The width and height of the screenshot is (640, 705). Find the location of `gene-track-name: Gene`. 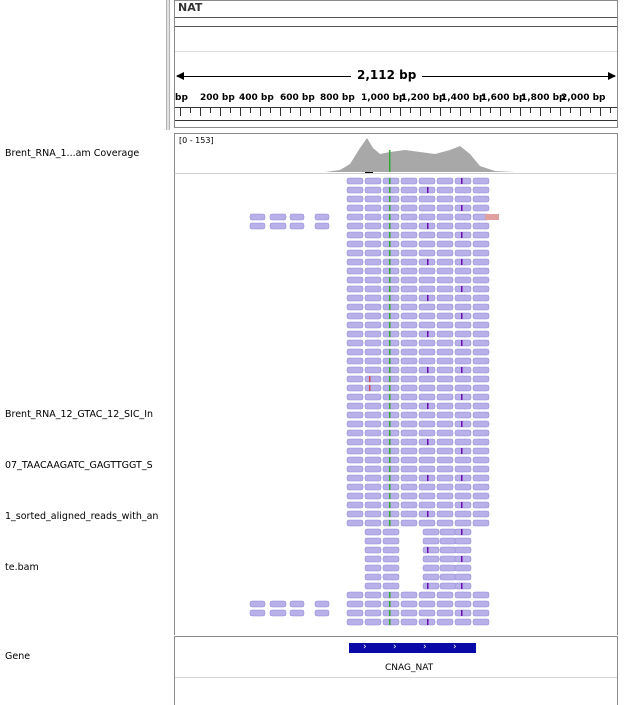

gene-track-name: Gene is located at coordinates (18, 656).